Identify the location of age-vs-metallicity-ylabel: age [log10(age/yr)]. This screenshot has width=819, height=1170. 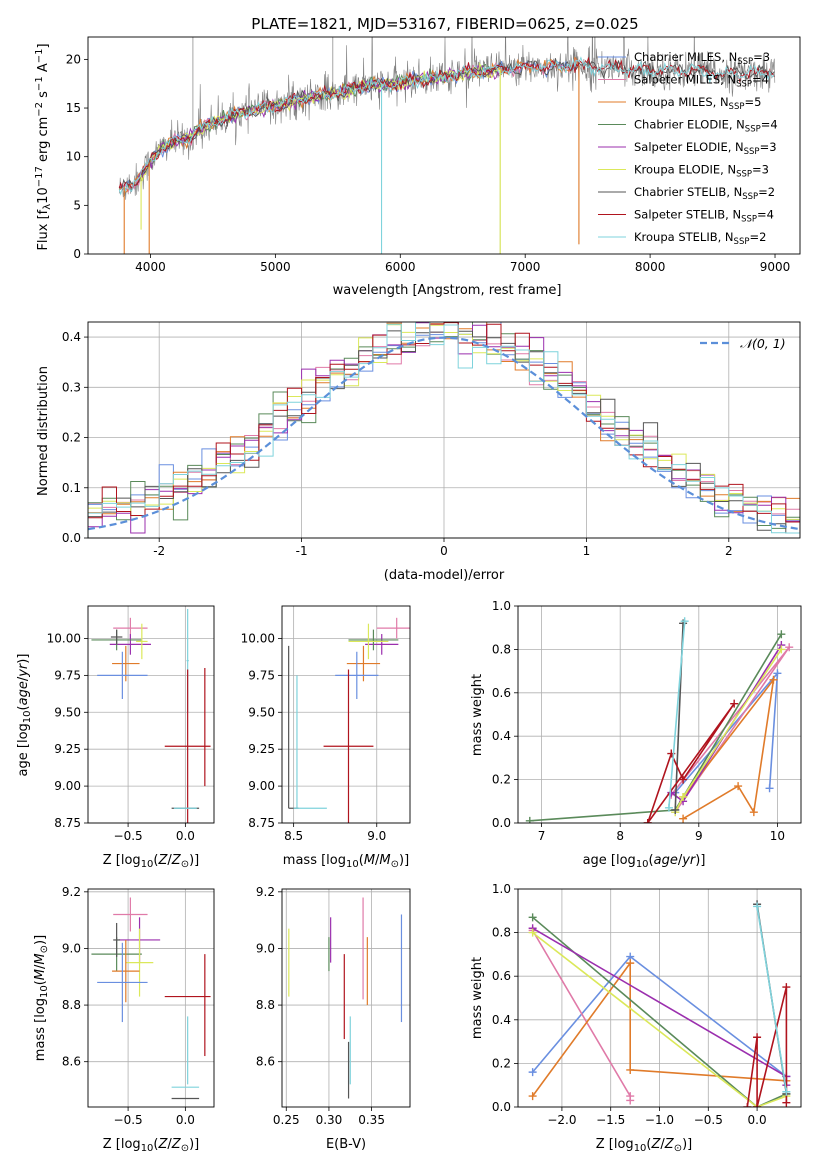
(24, 715).